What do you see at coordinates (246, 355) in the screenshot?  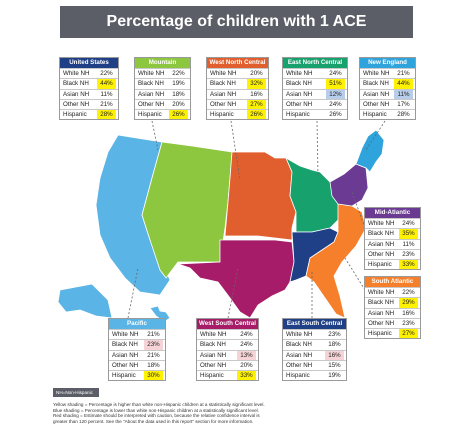 I see `row-value: 13%` at bounding box center [246, 355].